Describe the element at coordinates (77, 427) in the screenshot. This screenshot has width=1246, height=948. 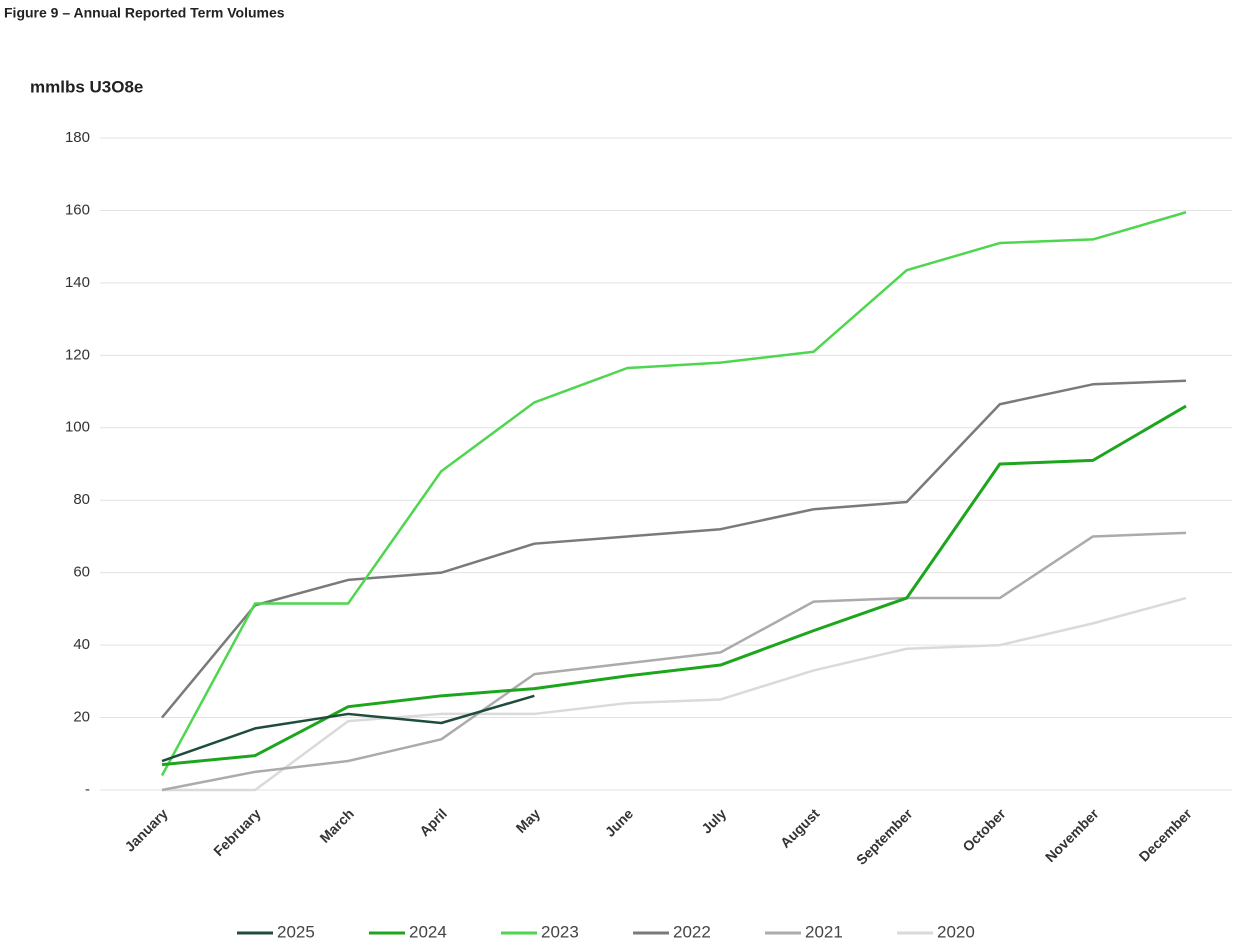
I see `y-tick-label: 100` at that location.